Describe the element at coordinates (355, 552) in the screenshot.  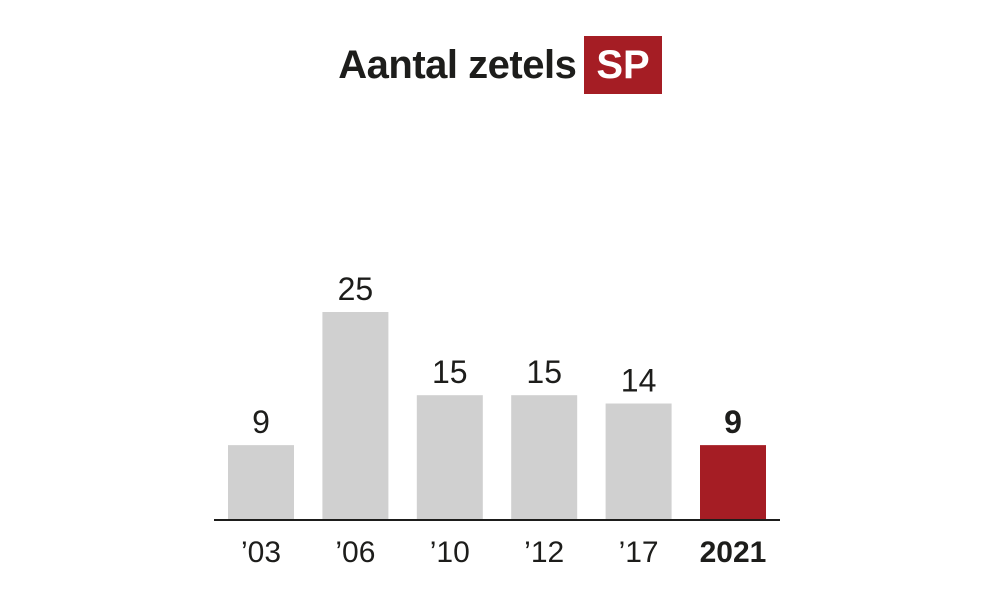
I see `x-tick-label-1: ’06` at that location.